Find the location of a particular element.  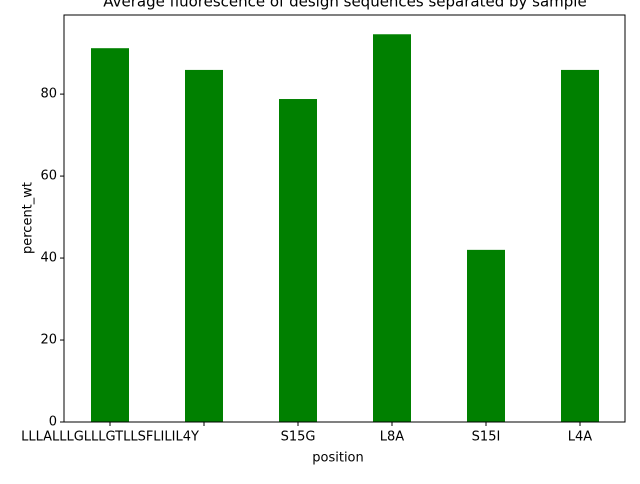

x-tick-label: LLLALLLGLLLGTLLSFLILIL4Y is located at coordinates (110, 437).